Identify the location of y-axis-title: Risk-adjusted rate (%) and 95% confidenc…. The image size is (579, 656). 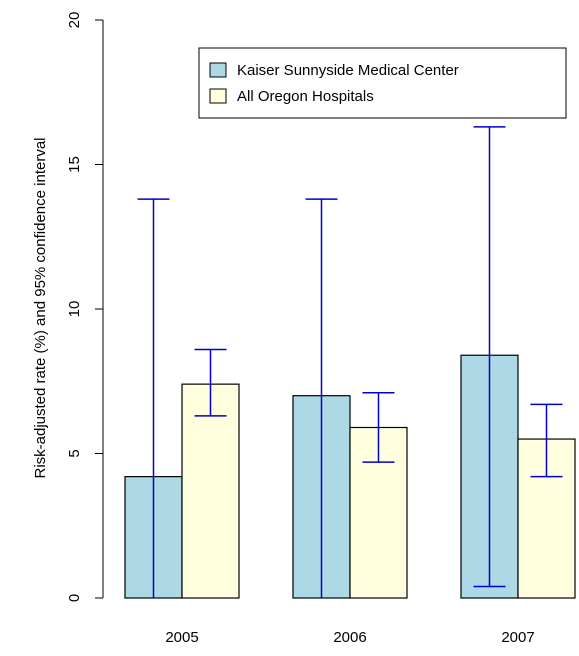
(40, 307).